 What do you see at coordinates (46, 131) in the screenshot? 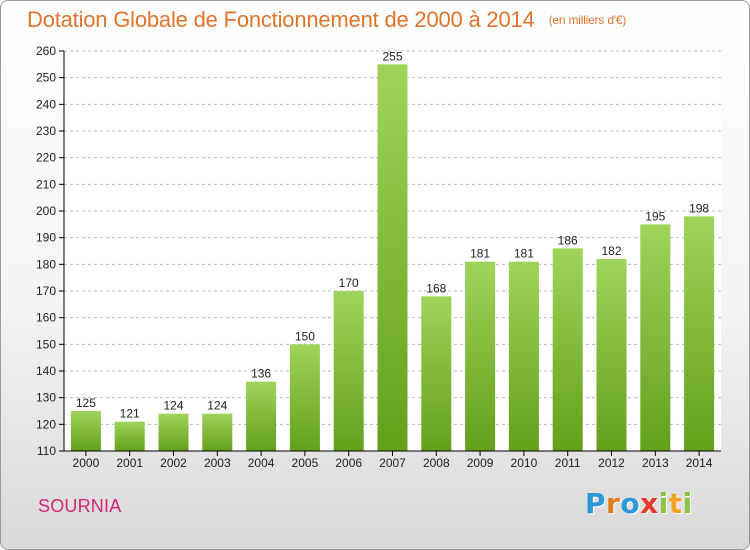
I see `y-tick-label: 230` at bounding box center [46, 131].